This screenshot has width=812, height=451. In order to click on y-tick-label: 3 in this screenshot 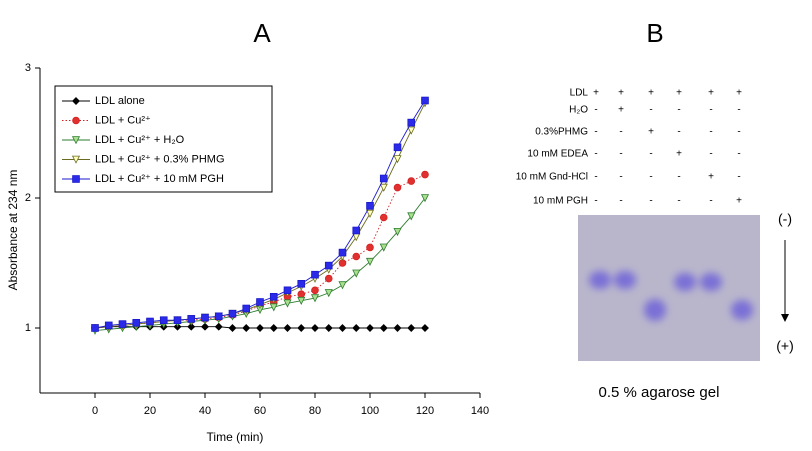, I will do `click(28, 68)`.